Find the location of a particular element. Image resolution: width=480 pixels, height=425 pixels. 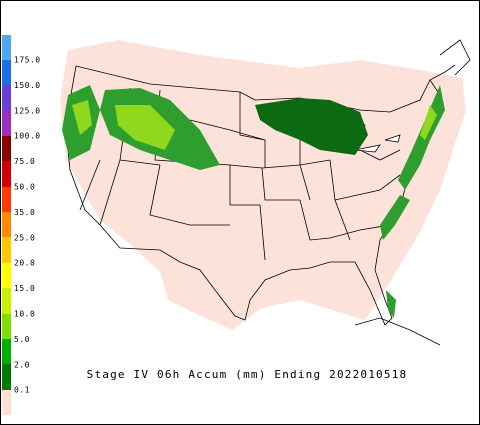

legend-label: 15.0 is located at coordinates (24, 288).